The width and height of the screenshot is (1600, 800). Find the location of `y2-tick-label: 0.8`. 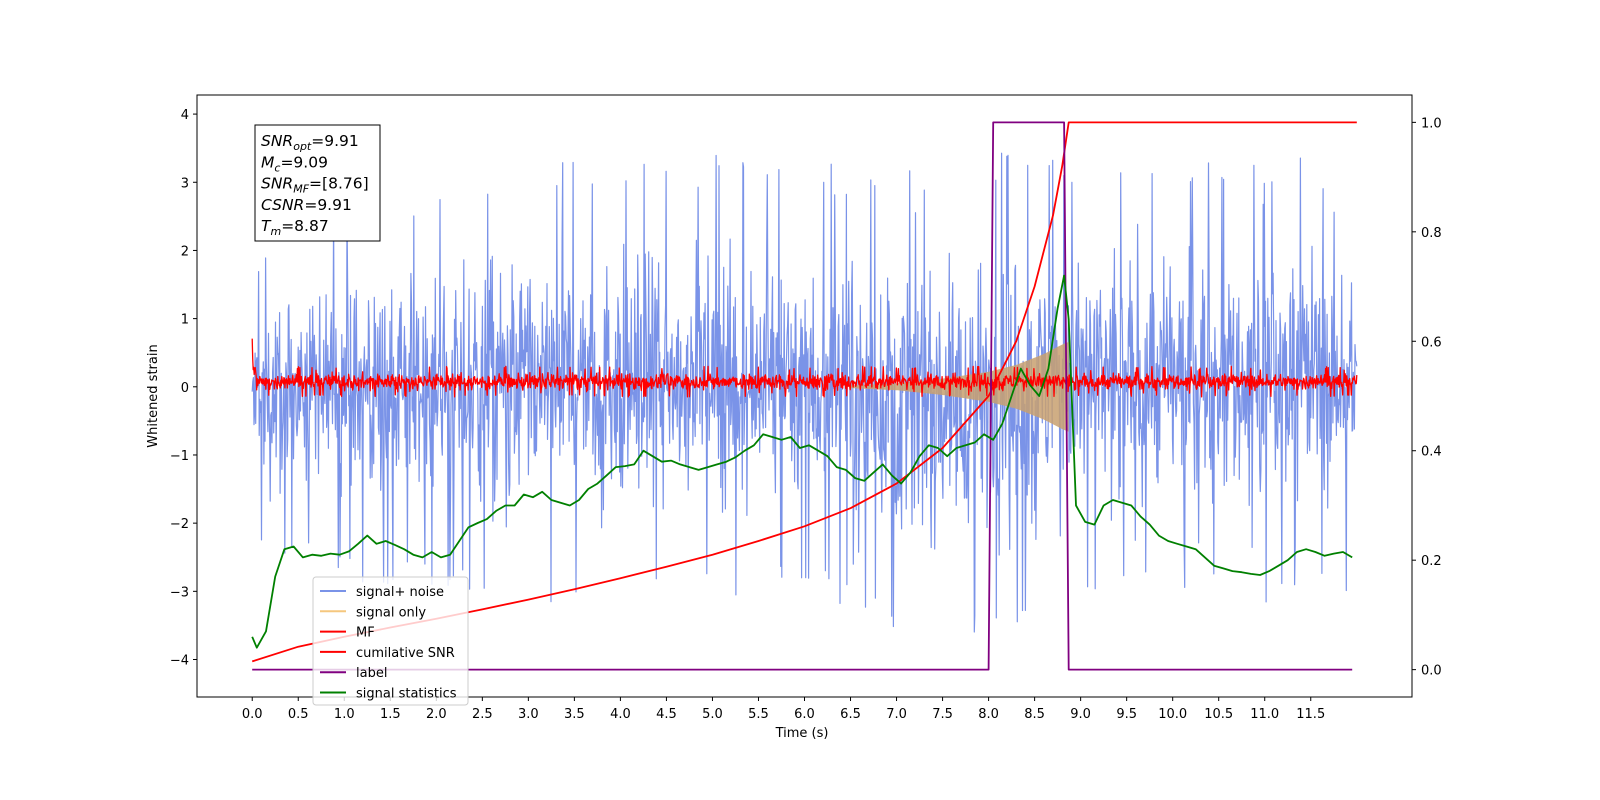

y2-tick-label: 0.8 is located at coordinates (1431, 233).